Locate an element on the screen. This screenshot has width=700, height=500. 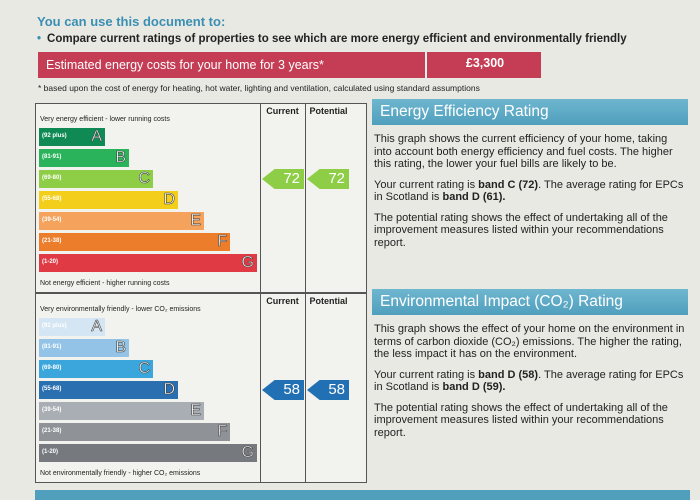
text-segment: band D (61). is located at coordinates (474, 197).